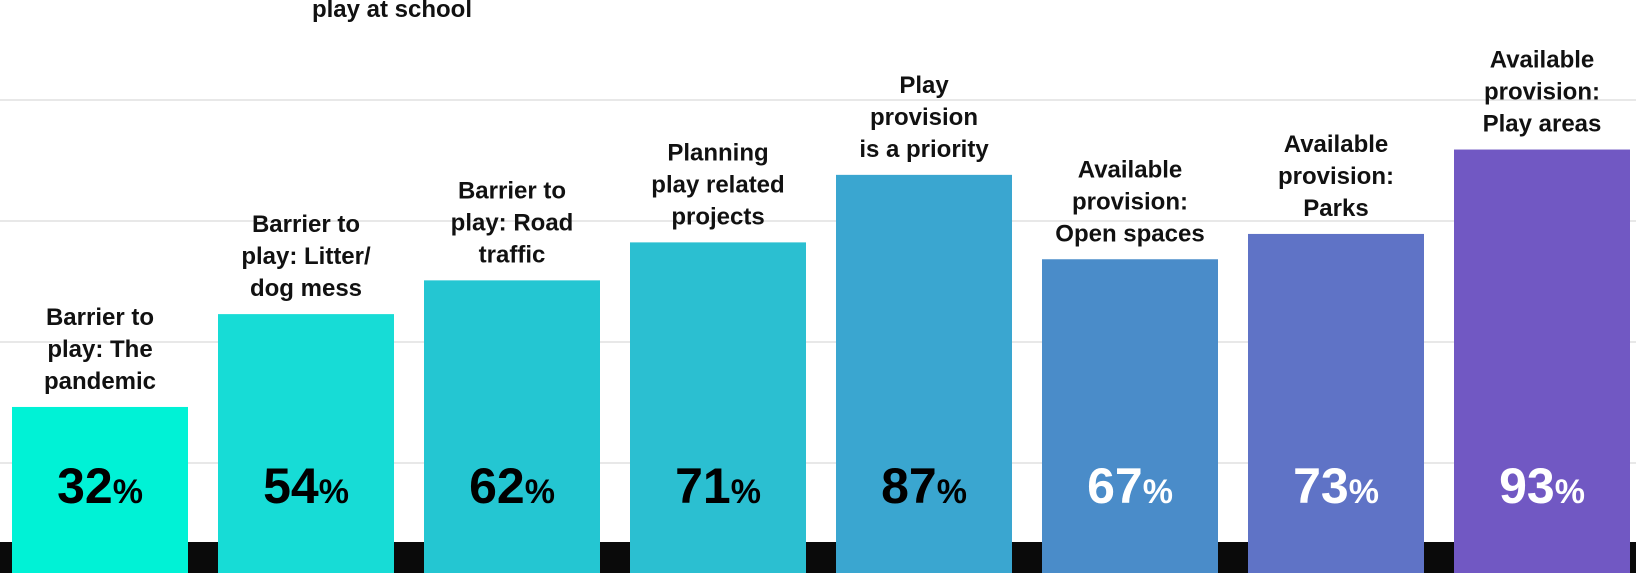  Describe the element at coordinates (512, 254) in the screenshot. I see `category-label-line: traffic` at that location.